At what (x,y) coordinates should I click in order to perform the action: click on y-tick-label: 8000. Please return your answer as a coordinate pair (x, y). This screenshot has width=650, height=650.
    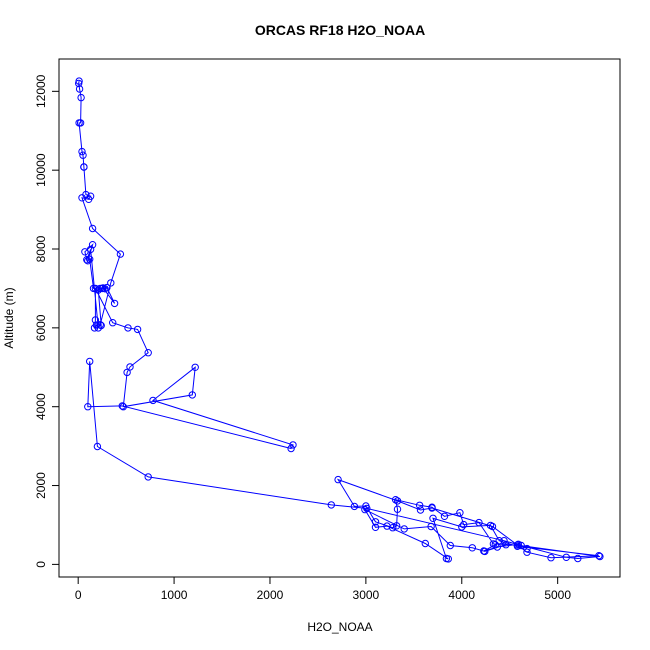
    Looking at the image, I should click on (41, 248).